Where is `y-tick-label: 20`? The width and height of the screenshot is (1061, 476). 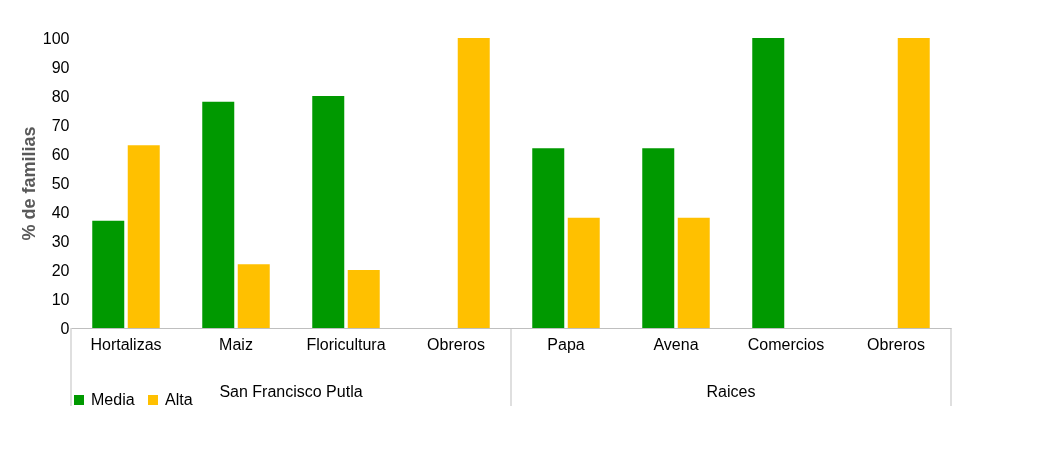 y-tick-label: 20 is located at coordinates (60, 270).